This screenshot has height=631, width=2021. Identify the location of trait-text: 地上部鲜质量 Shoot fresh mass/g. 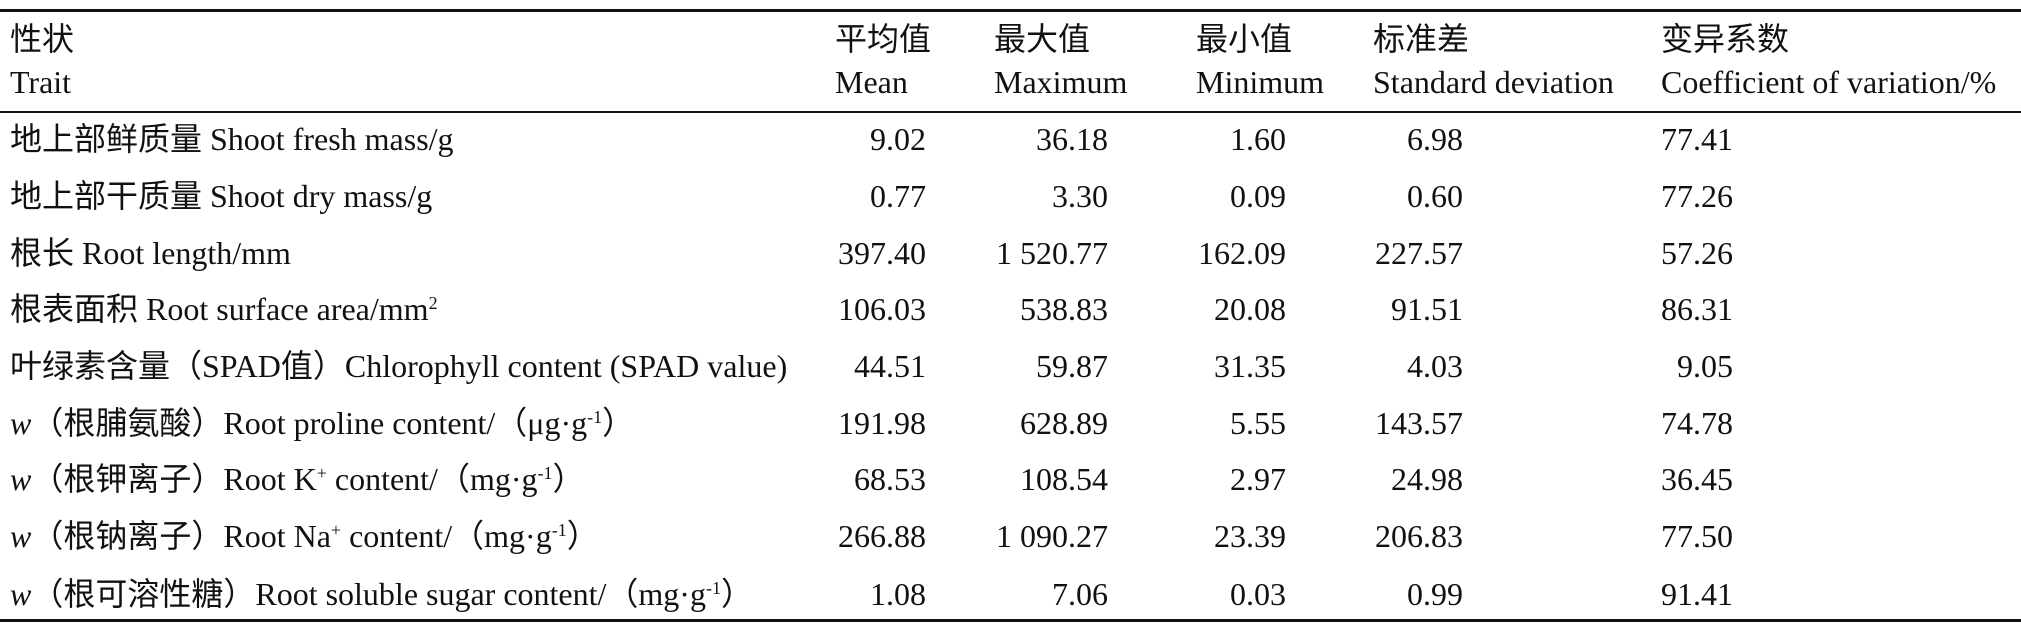
(232, 139).